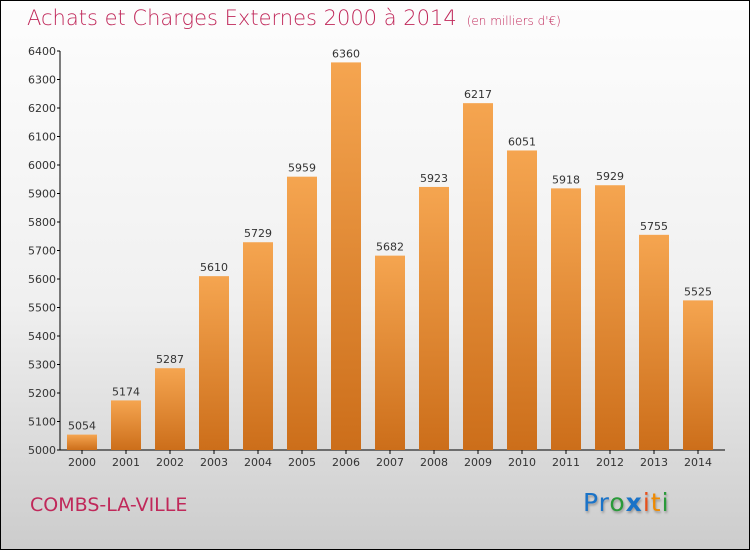 The height and width of the screenshot is (550, 750). What do you see at coordinates (654, 462) in the screenshot?
I see `x-tick-label: 2013` at bounding box center [654, 462].